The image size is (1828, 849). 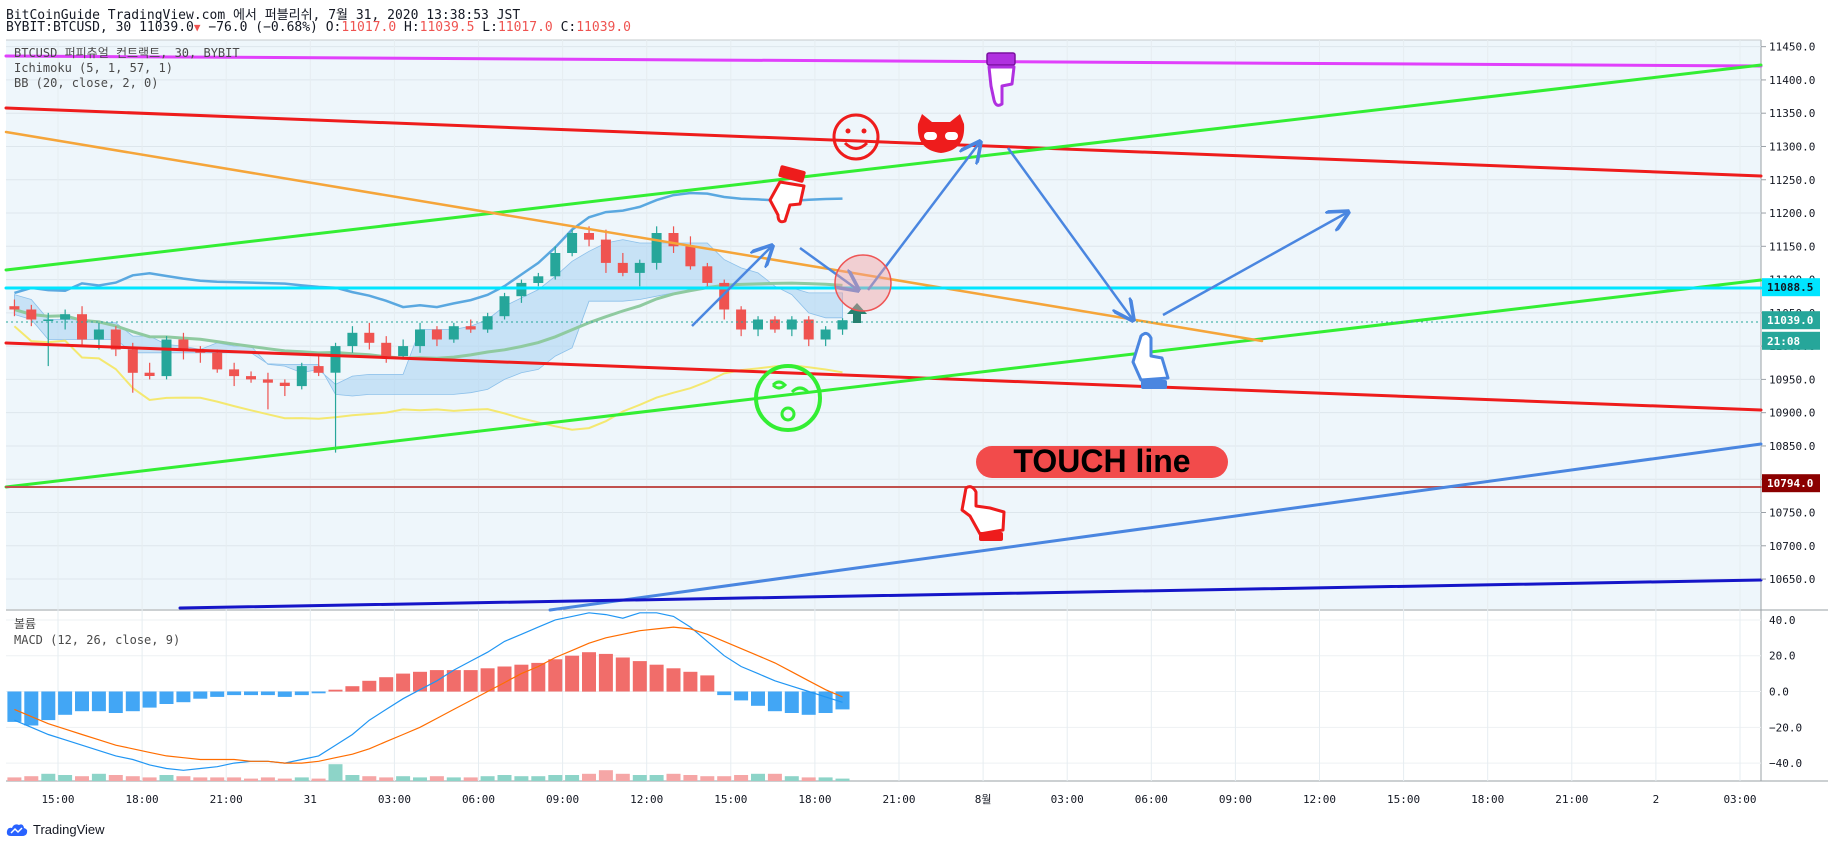 I want to click on close-value: 11039.0, so click(x=604, y=27).